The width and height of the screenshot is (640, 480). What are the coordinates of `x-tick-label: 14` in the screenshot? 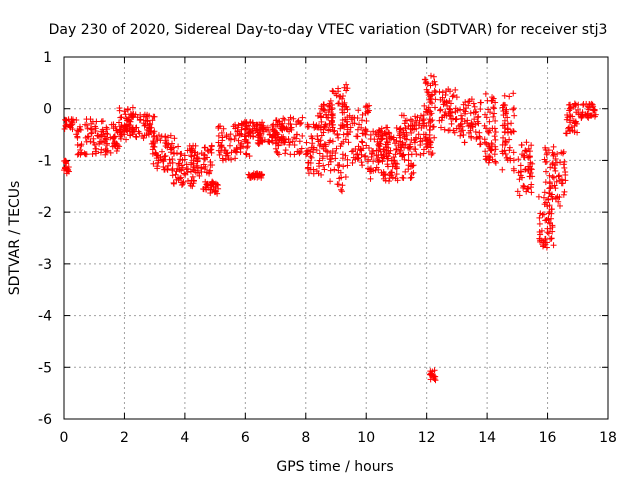 It's located at (487, 438).